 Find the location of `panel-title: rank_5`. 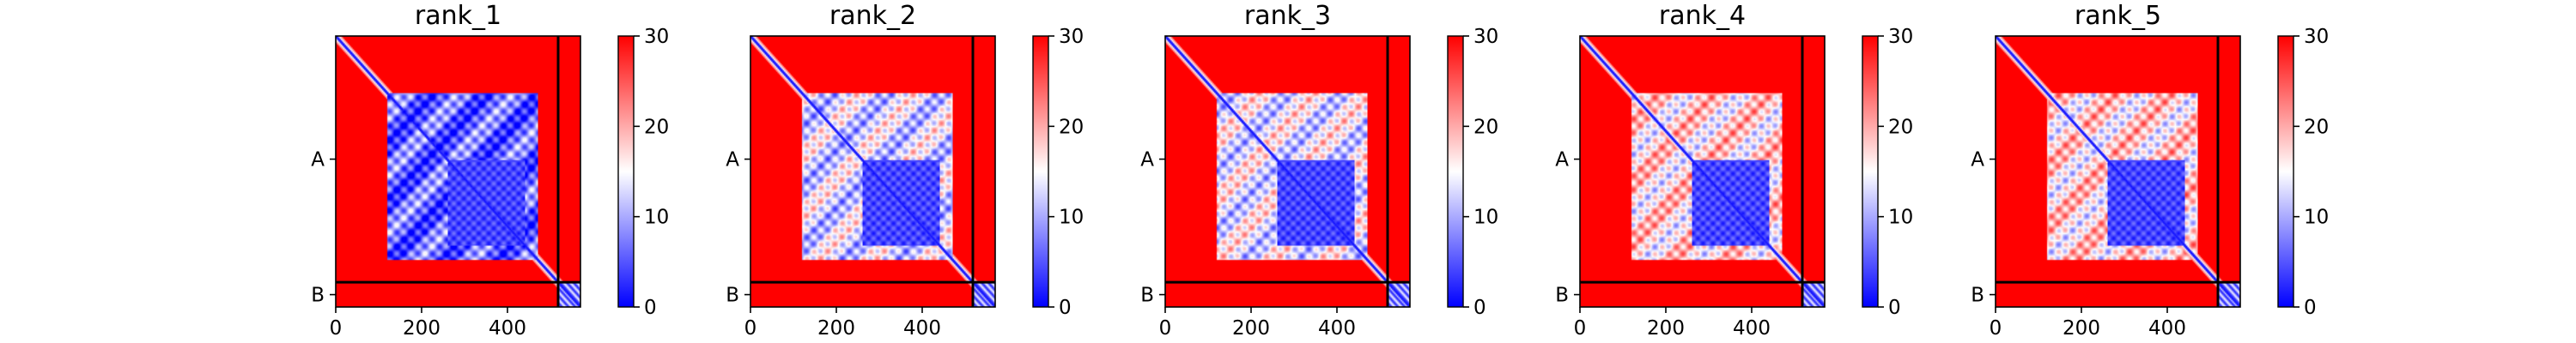

panel-title: rank_5 is located at coordinates (2118, 16).